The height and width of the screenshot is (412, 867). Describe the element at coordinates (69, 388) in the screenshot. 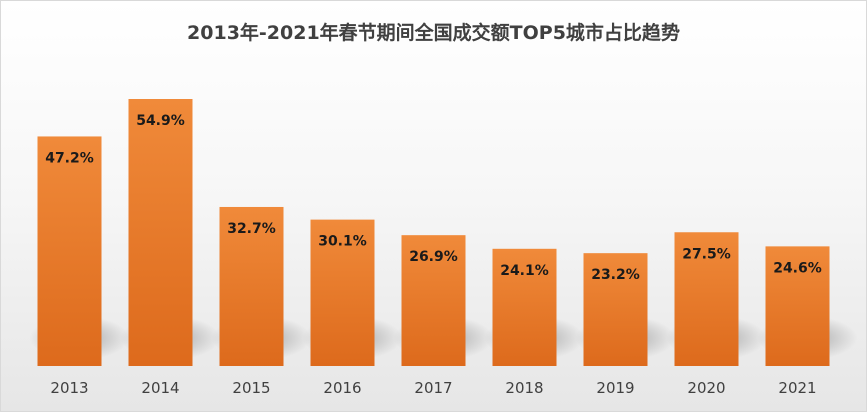

I see `x-tick-2013: 2013` at that location.